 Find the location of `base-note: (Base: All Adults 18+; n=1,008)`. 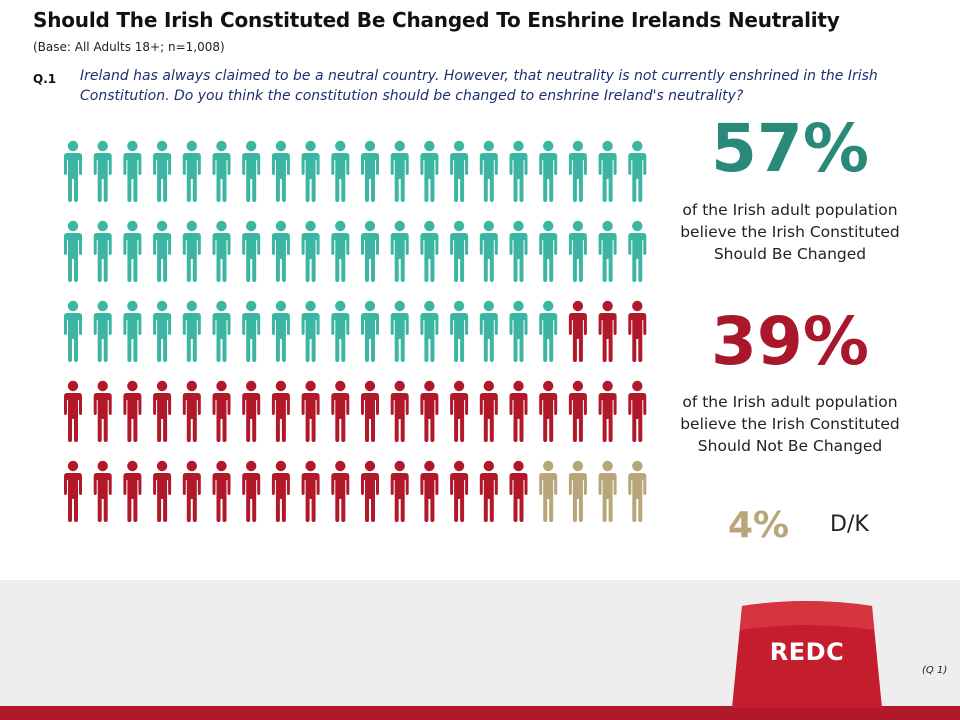

base-note: (Base: All Adults 18+; n=1,008) is located at coordinates (129, 47).